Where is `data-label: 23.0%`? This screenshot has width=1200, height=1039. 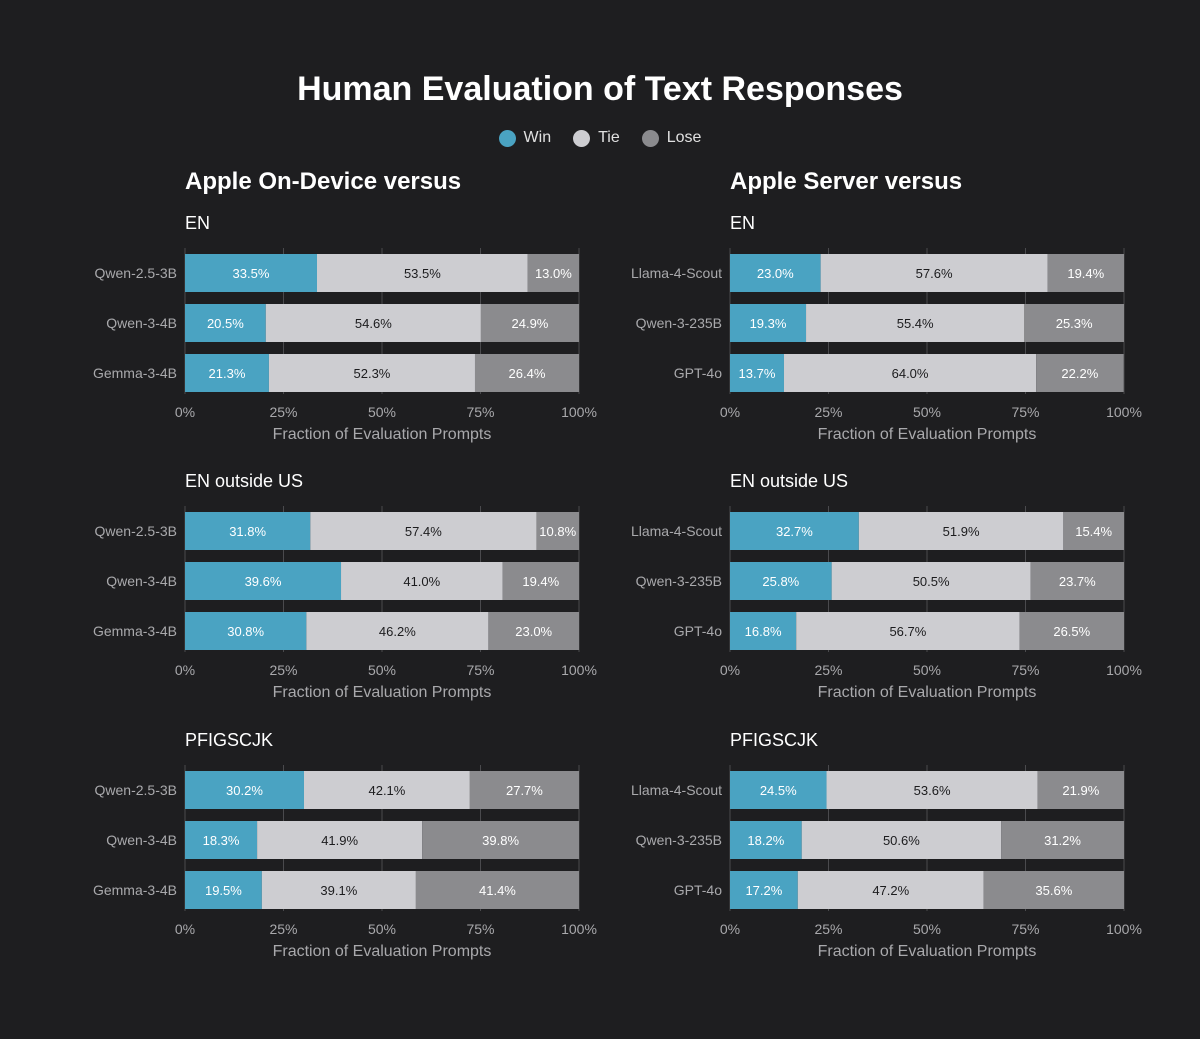
data-label: 23.0% is located at coordinates (775, 273).